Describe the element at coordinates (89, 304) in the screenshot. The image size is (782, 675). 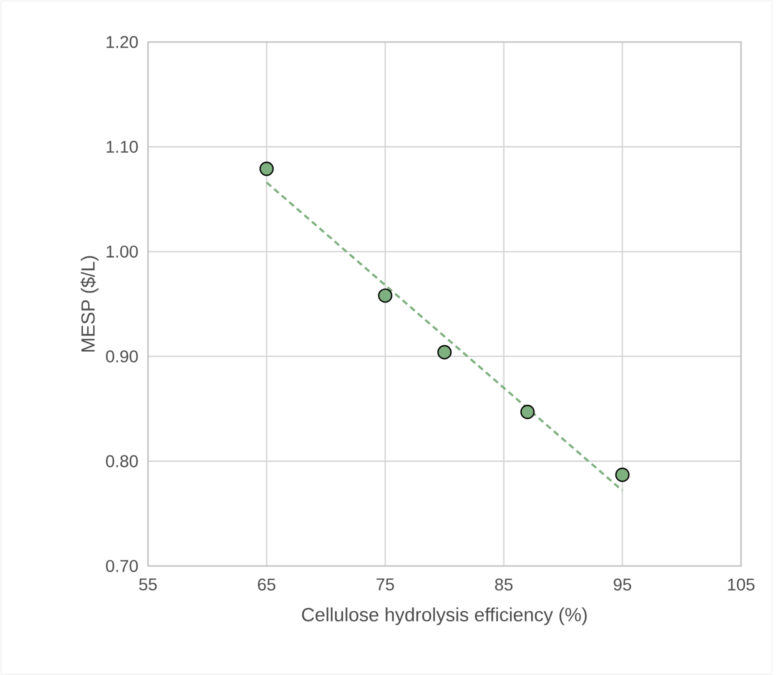
I see `y-axis-title: MESP ($/L)` at that location.